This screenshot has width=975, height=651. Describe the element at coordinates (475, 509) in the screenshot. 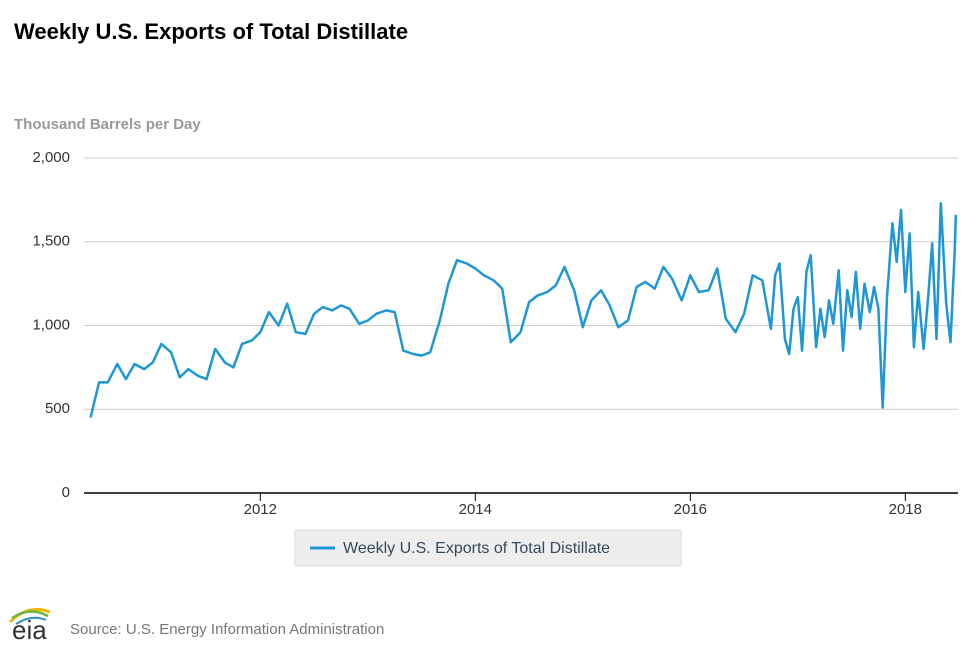

I see `x-tick-label: 2014` at that location.